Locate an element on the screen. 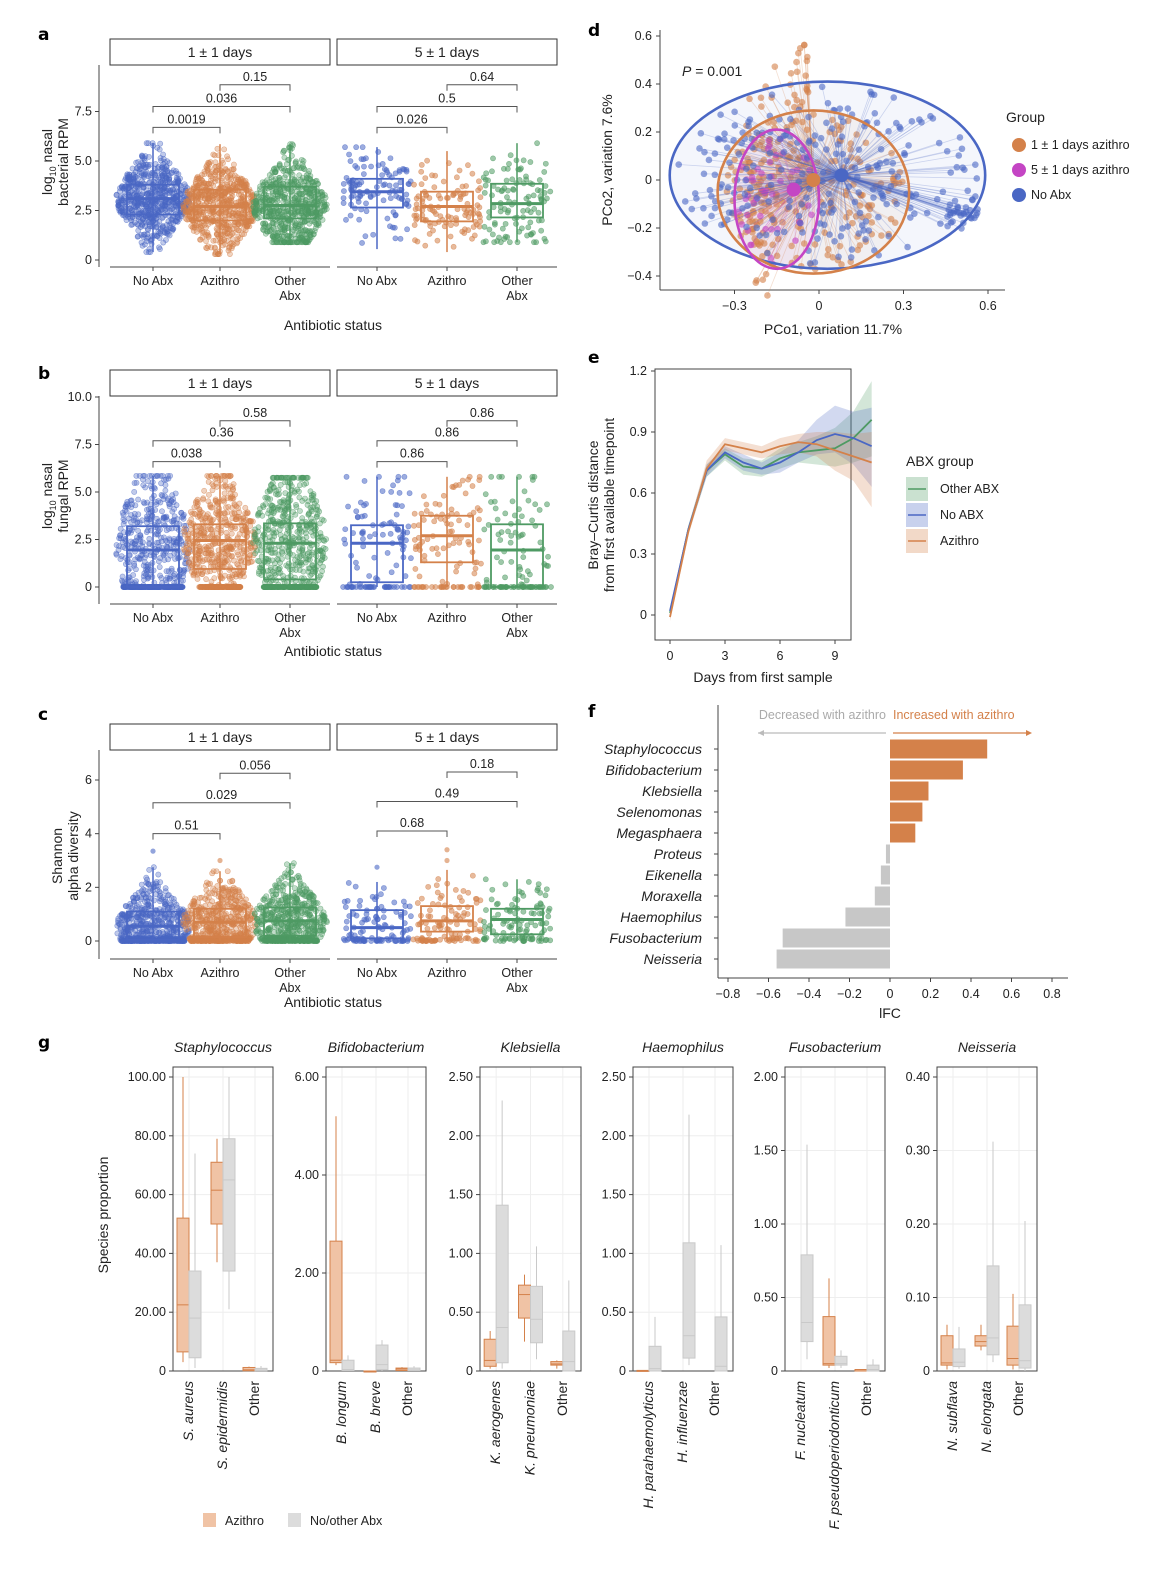 The image size is (1172, 1578). x-tick-label: Abx is located at coordinates (290, 633).